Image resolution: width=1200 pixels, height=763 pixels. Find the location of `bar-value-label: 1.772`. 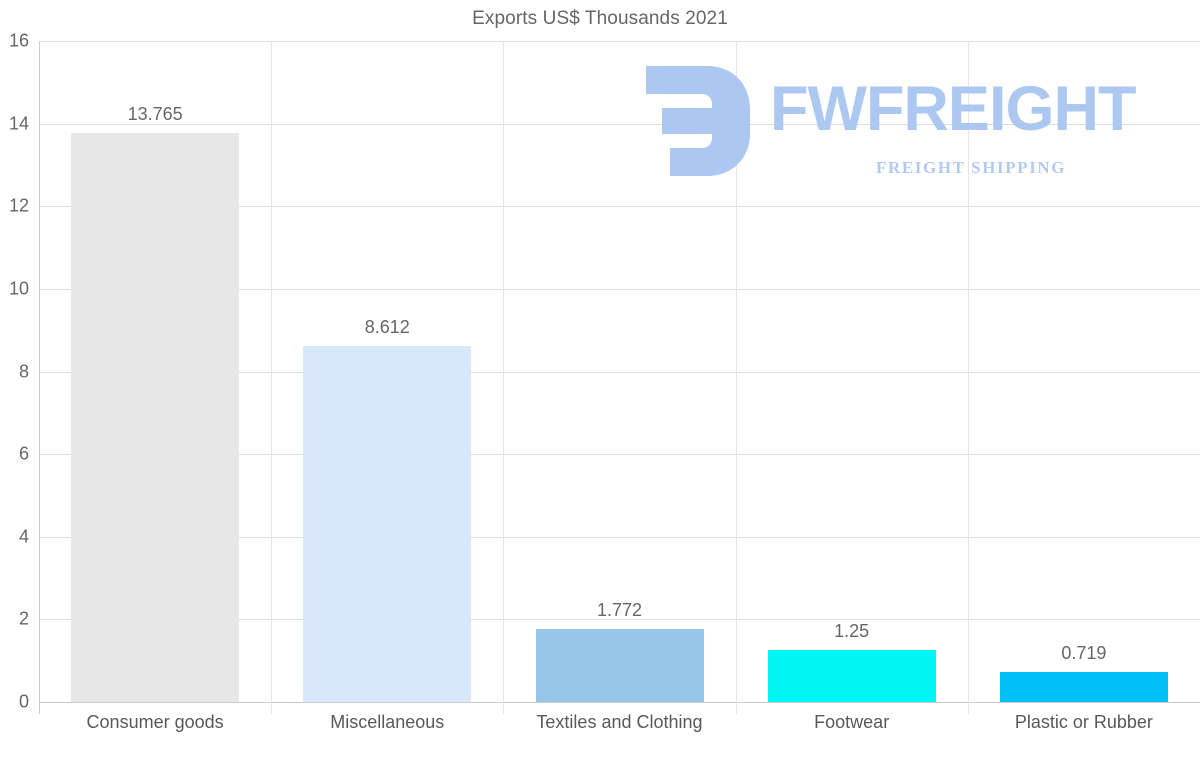

bar-value-label: 1.772 is located at coordinates (619, 609).